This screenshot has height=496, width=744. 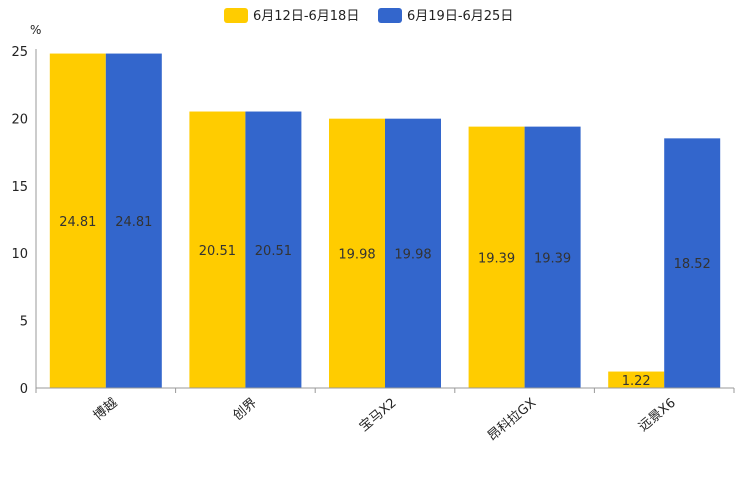 What do you see at coordinates (368, 16) in the screenshot?
I see `legend: 6月12日-6月18日 6月19日-6月25日` at bounding box center [368, 16].